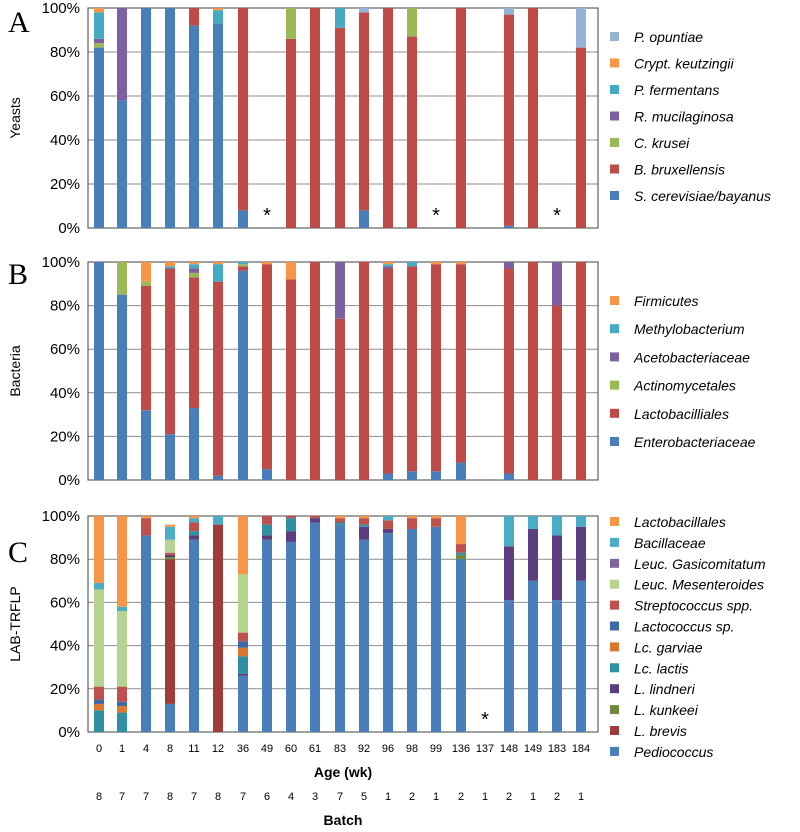  What do you see at coordinates (666, 301) in the screenshot?
I see `legend-label-firmicutes: Firmicutes` at bounding box center [666, 301].